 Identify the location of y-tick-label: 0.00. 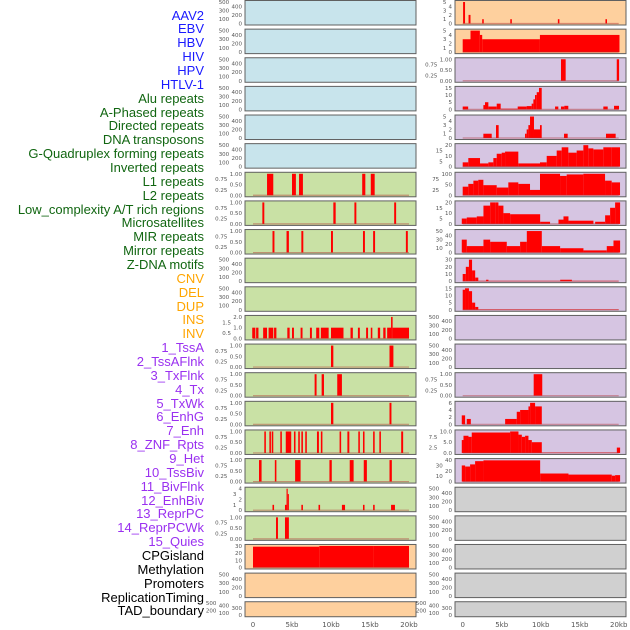
(236, 368).